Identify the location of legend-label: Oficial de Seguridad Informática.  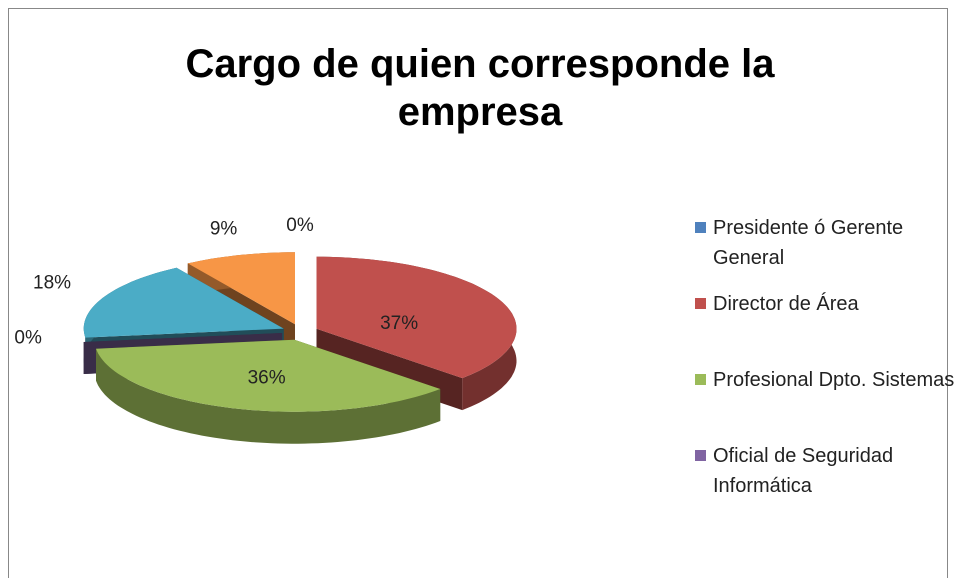
(803, 471).